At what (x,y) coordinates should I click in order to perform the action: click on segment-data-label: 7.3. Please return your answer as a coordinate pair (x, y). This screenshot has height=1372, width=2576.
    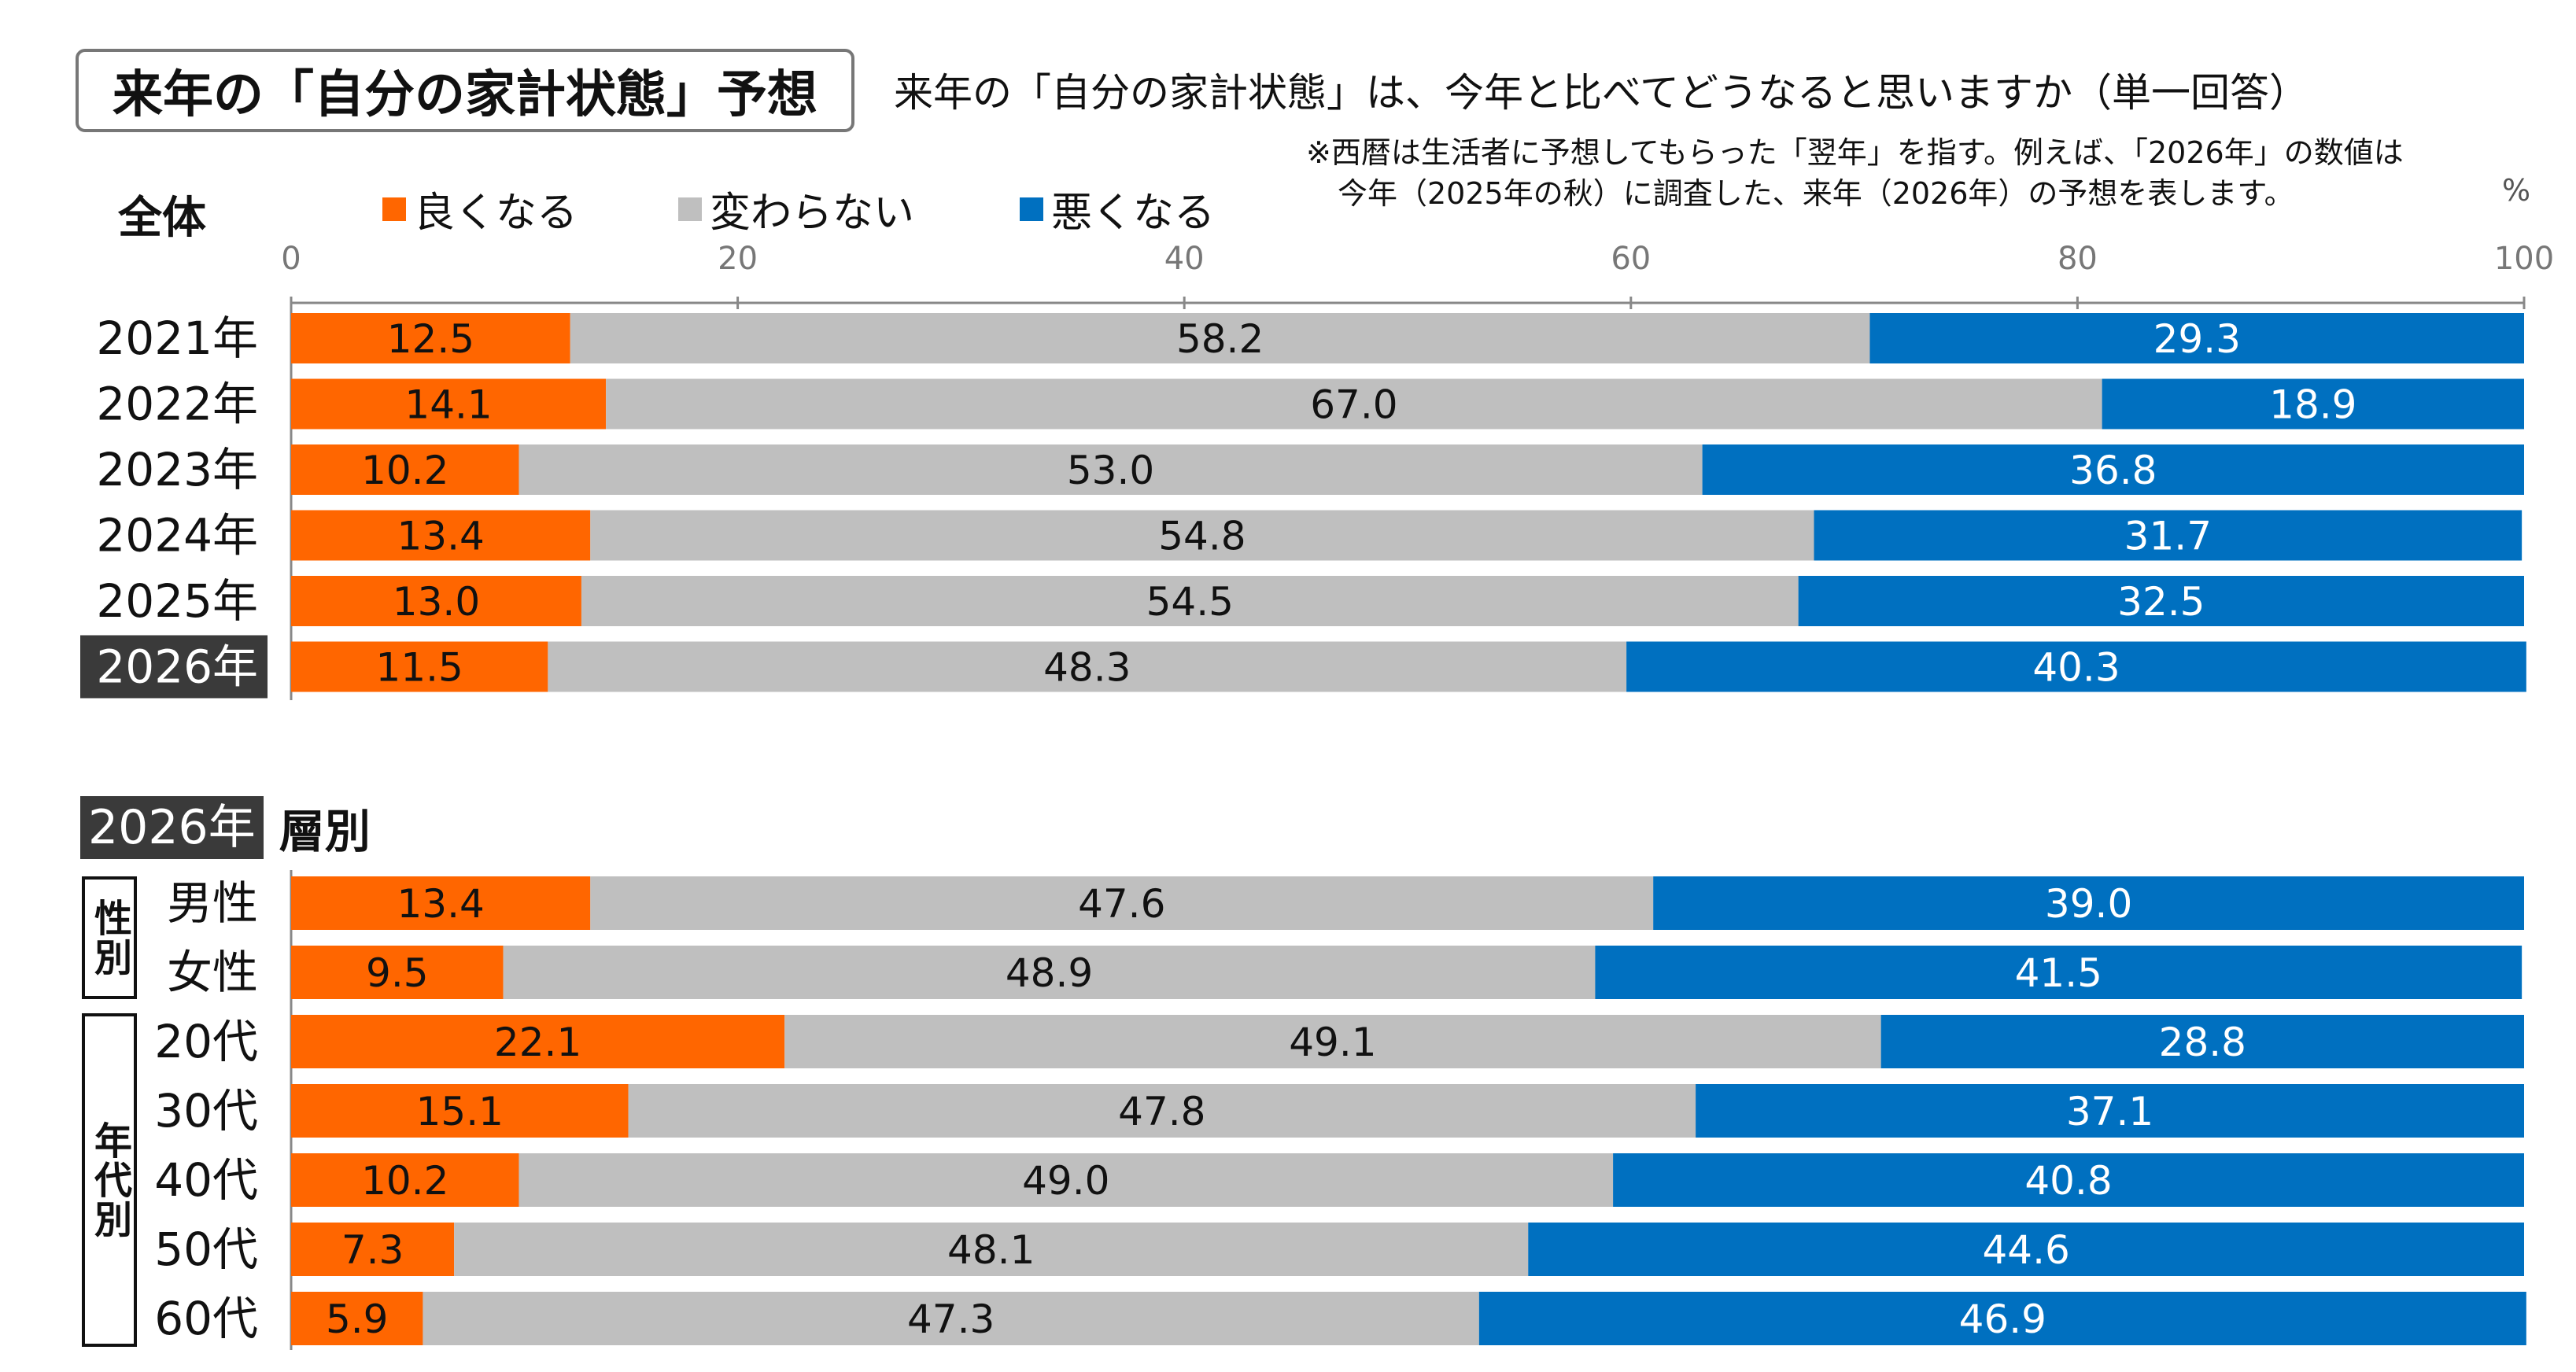
    Looking at the image, I should click on (373, 1250).